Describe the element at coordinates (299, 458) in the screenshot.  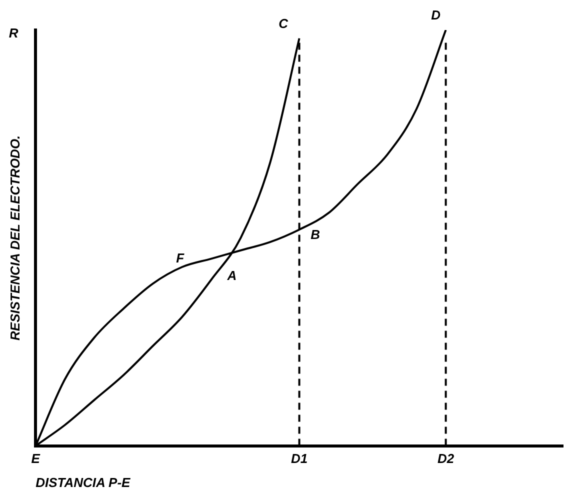
I see `x-tick-label: D1` at that location.